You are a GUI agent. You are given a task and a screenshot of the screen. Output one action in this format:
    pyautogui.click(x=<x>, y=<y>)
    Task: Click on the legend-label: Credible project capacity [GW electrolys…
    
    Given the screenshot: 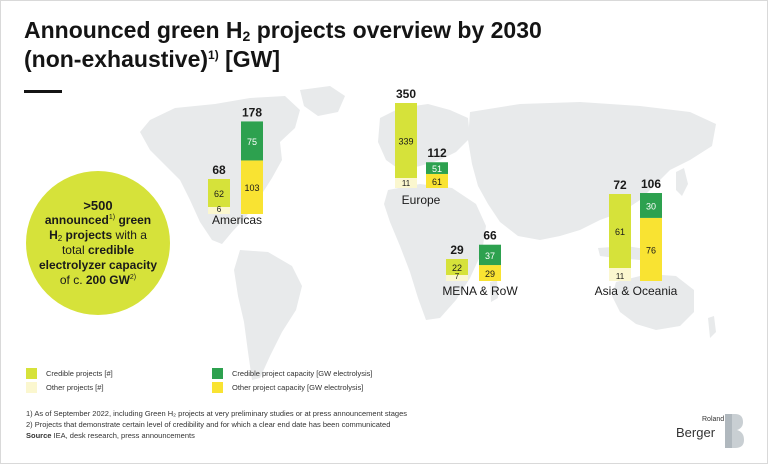 What is the action you would take?
    pyautogui.click(x=302, y=373)
    